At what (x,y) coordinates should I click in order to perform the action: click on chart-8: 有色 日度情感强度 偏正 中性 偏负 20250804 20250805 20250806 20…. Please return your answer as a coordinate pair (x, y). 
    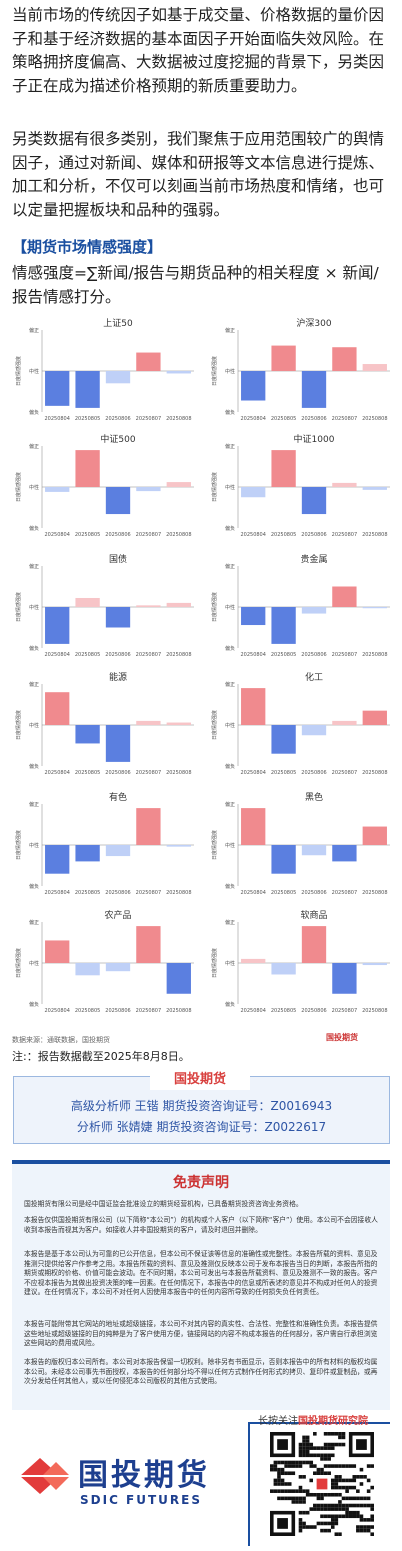
    Looking at the image, I should click on (106, 845).